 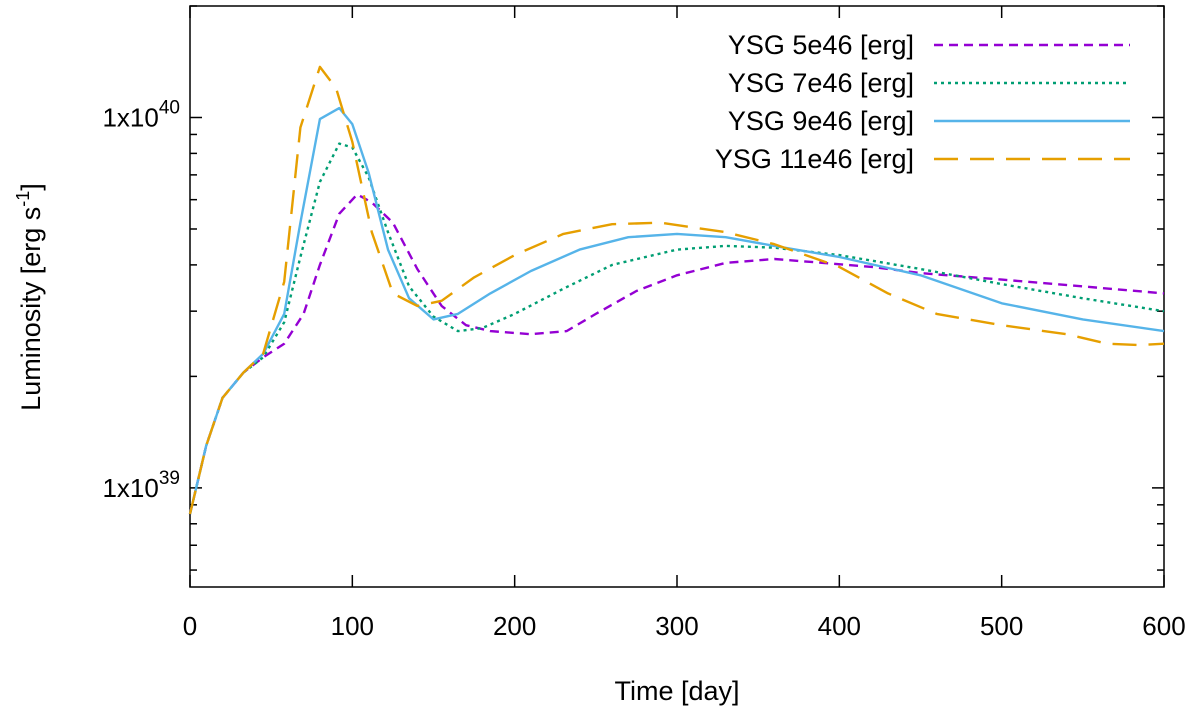 I want to click on y-tick-label-39: 1x1039, so click(x=141, y=485).